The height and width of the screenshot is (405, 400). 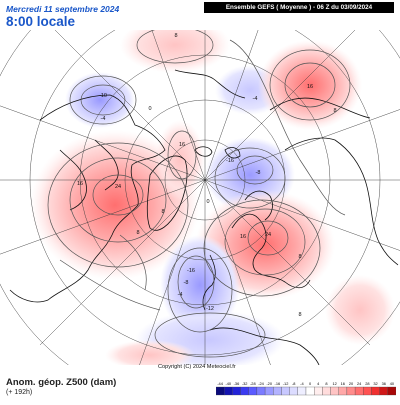 What do you see at coordinates (302, 383) in the screenshot?
I see `legend-value: -4` at bounding box center [302, 383].